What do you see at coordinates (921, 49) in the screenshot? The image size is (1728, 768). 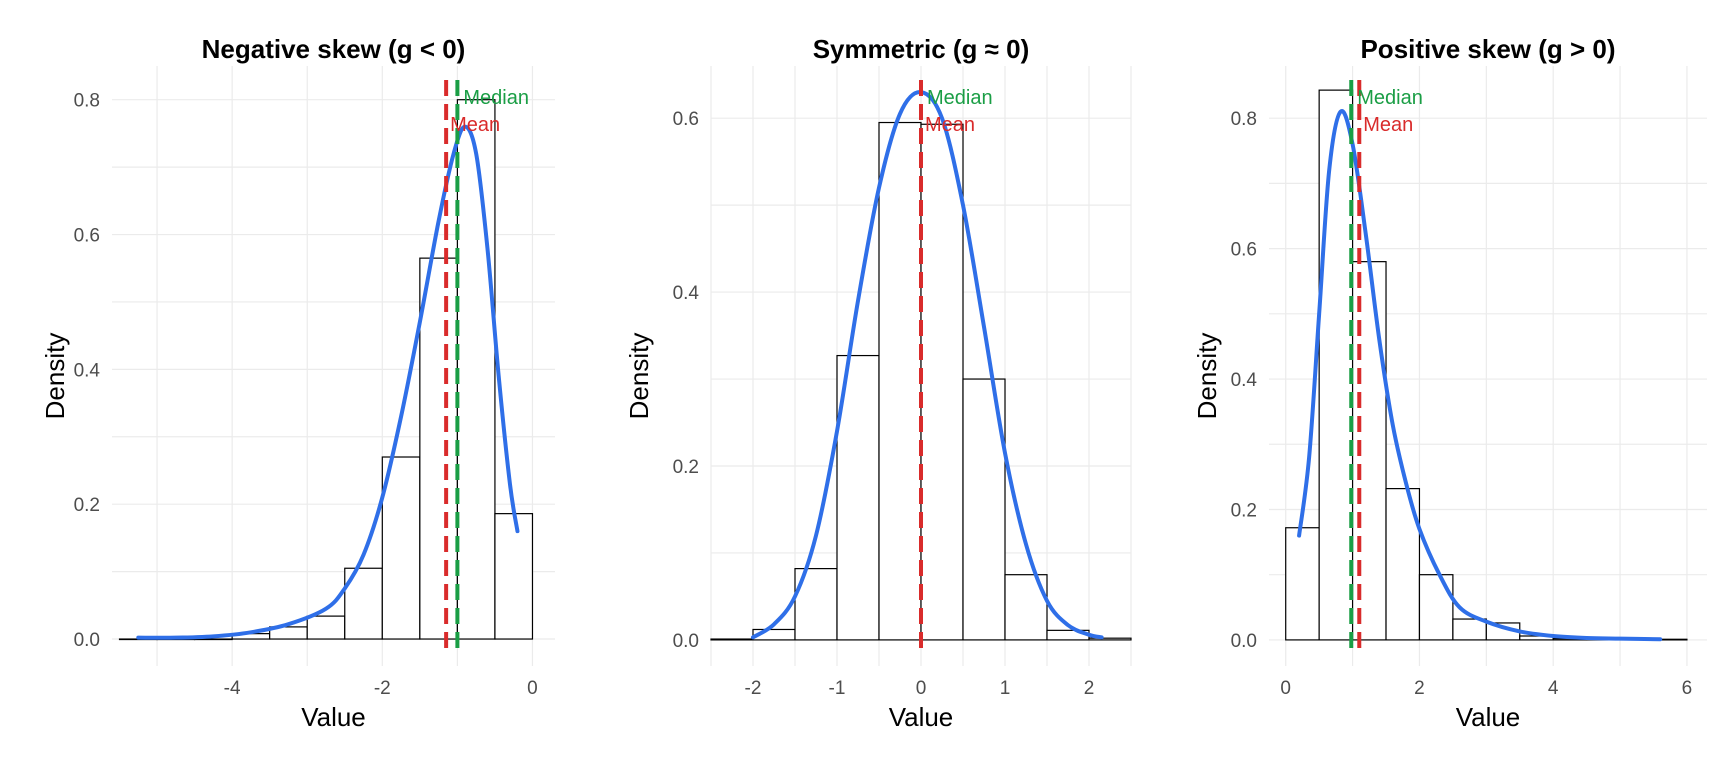 I see `chart-title: Symmetric (g ≈ 0)` at bounding box center [921, 49].